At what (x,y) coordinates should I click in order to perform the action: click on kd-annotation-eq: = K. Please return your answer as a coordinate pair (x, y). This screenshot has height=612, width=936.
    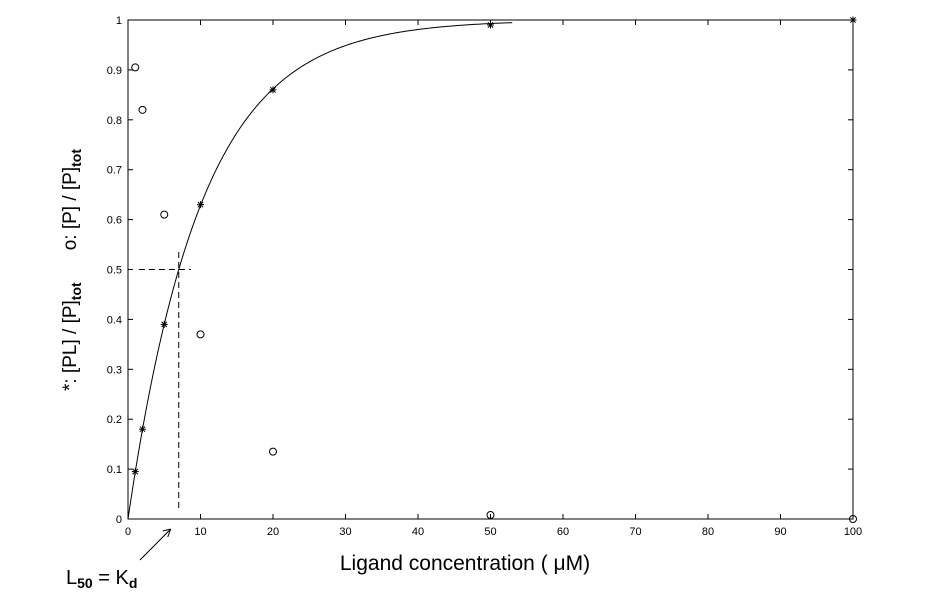
    Looking at the image, I should click on (111, 578).